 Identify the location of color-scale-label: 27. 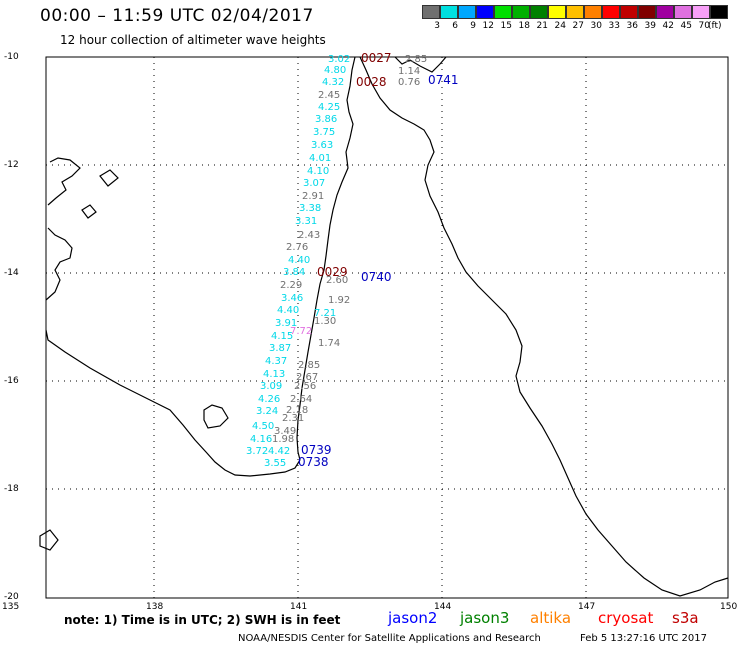
(578, 26).